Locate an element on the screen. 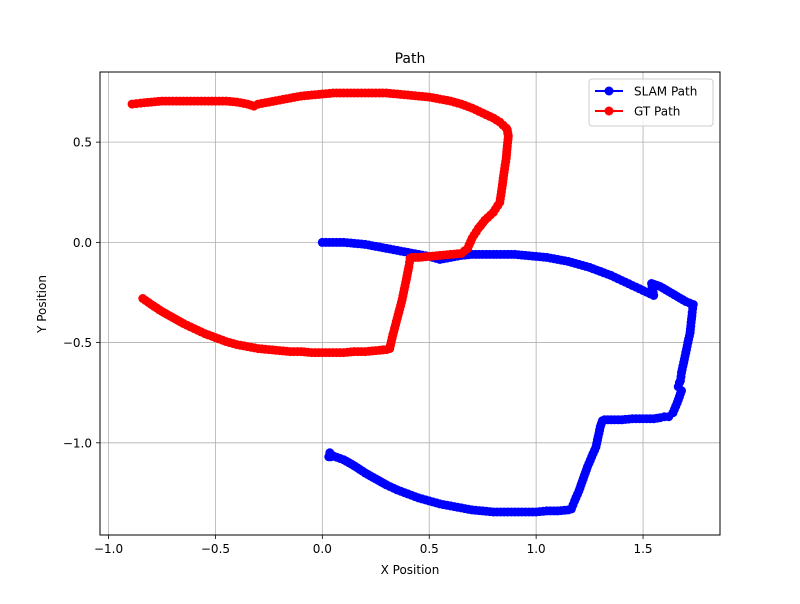 The height and width of the screenshot is (604, 800). y-axis-label: Y Position is located at coordinates (42, 304).